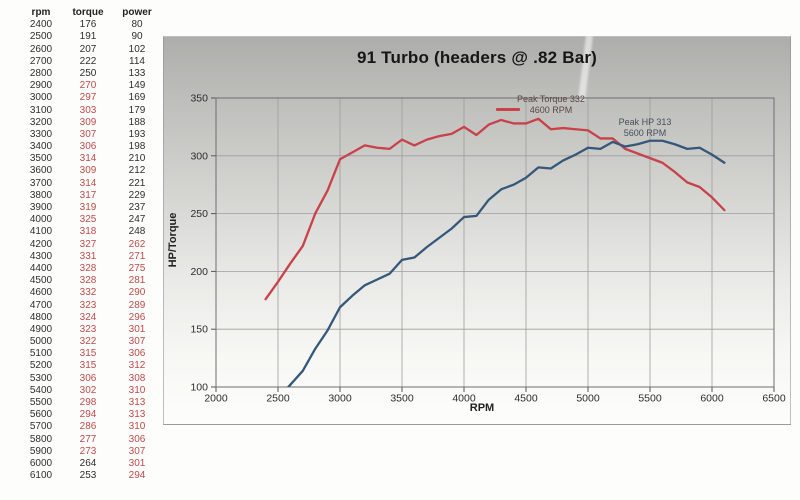  Describe the element at coordinates (137, 268) in the screenshot. I see `cell-power: 275` at that location.